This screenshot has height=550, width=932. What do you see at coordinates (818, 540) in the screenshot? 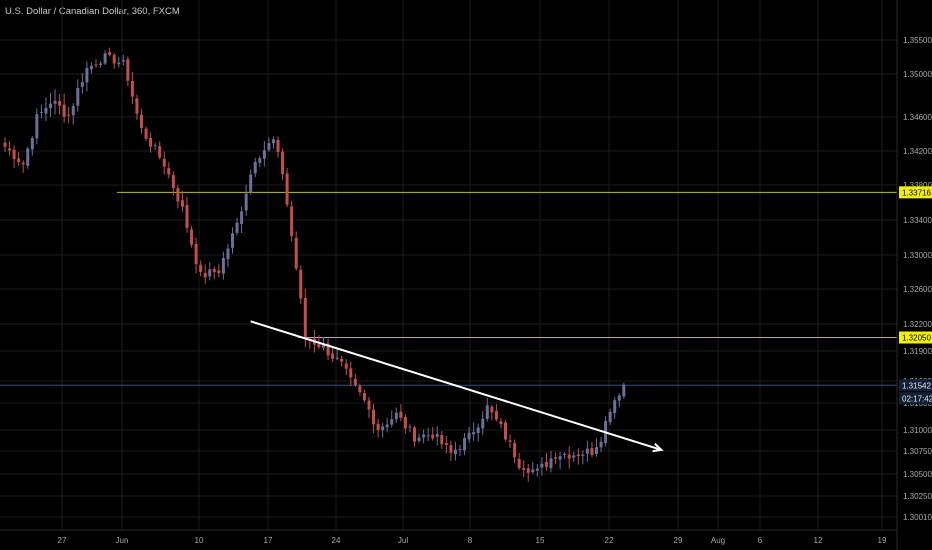
I see `time-tick-label: 12` at bounding box center [818, 540].